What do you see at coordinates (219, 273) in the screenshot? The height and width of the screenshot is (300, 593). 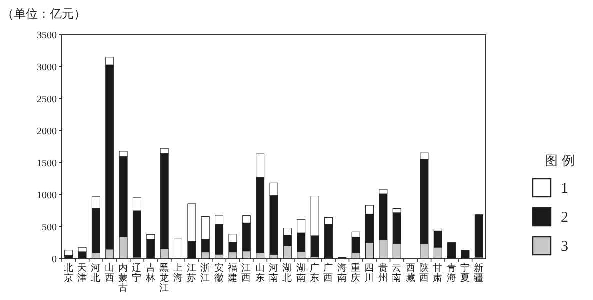 I see `x-tick-label: 安徽` at bounding box center [219, 273].